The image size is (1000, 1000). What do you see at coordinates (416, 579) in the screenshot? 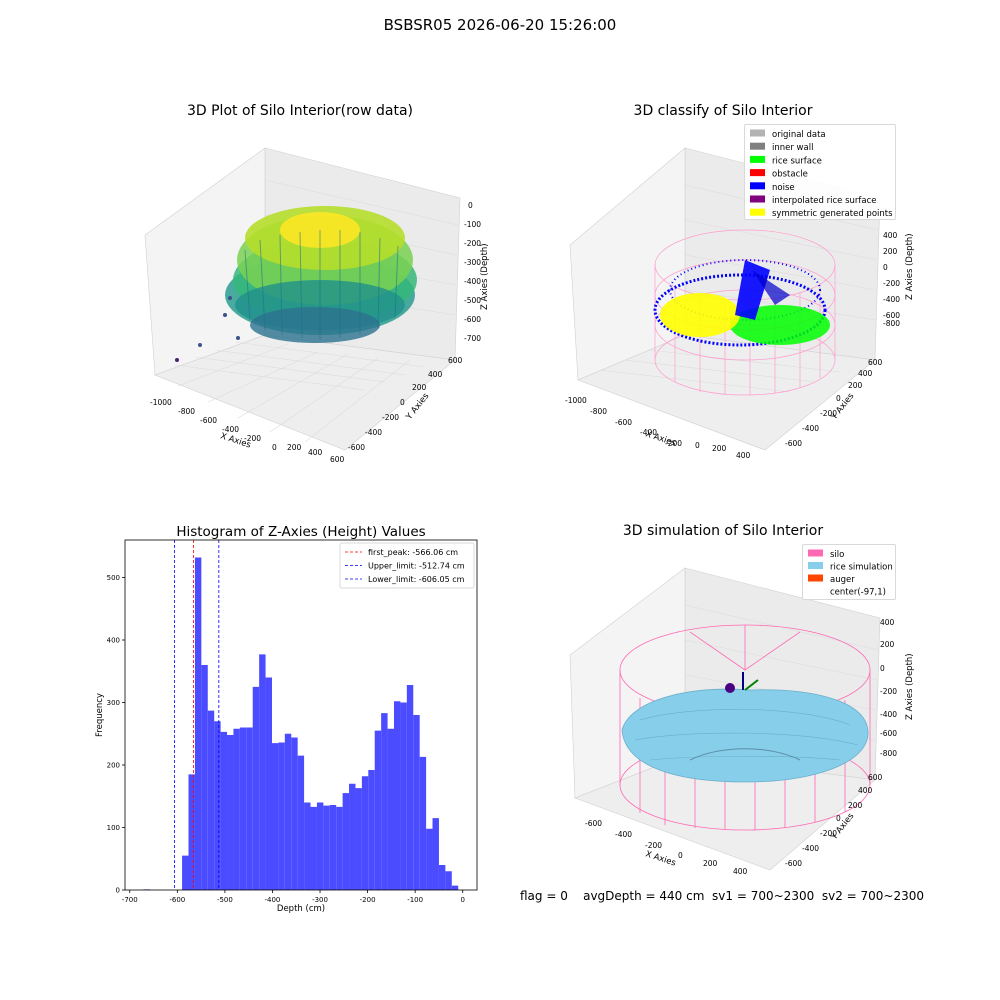
I see `legend-label: Lower_limit: -606.05 cm` at bounding box center [416, 579].